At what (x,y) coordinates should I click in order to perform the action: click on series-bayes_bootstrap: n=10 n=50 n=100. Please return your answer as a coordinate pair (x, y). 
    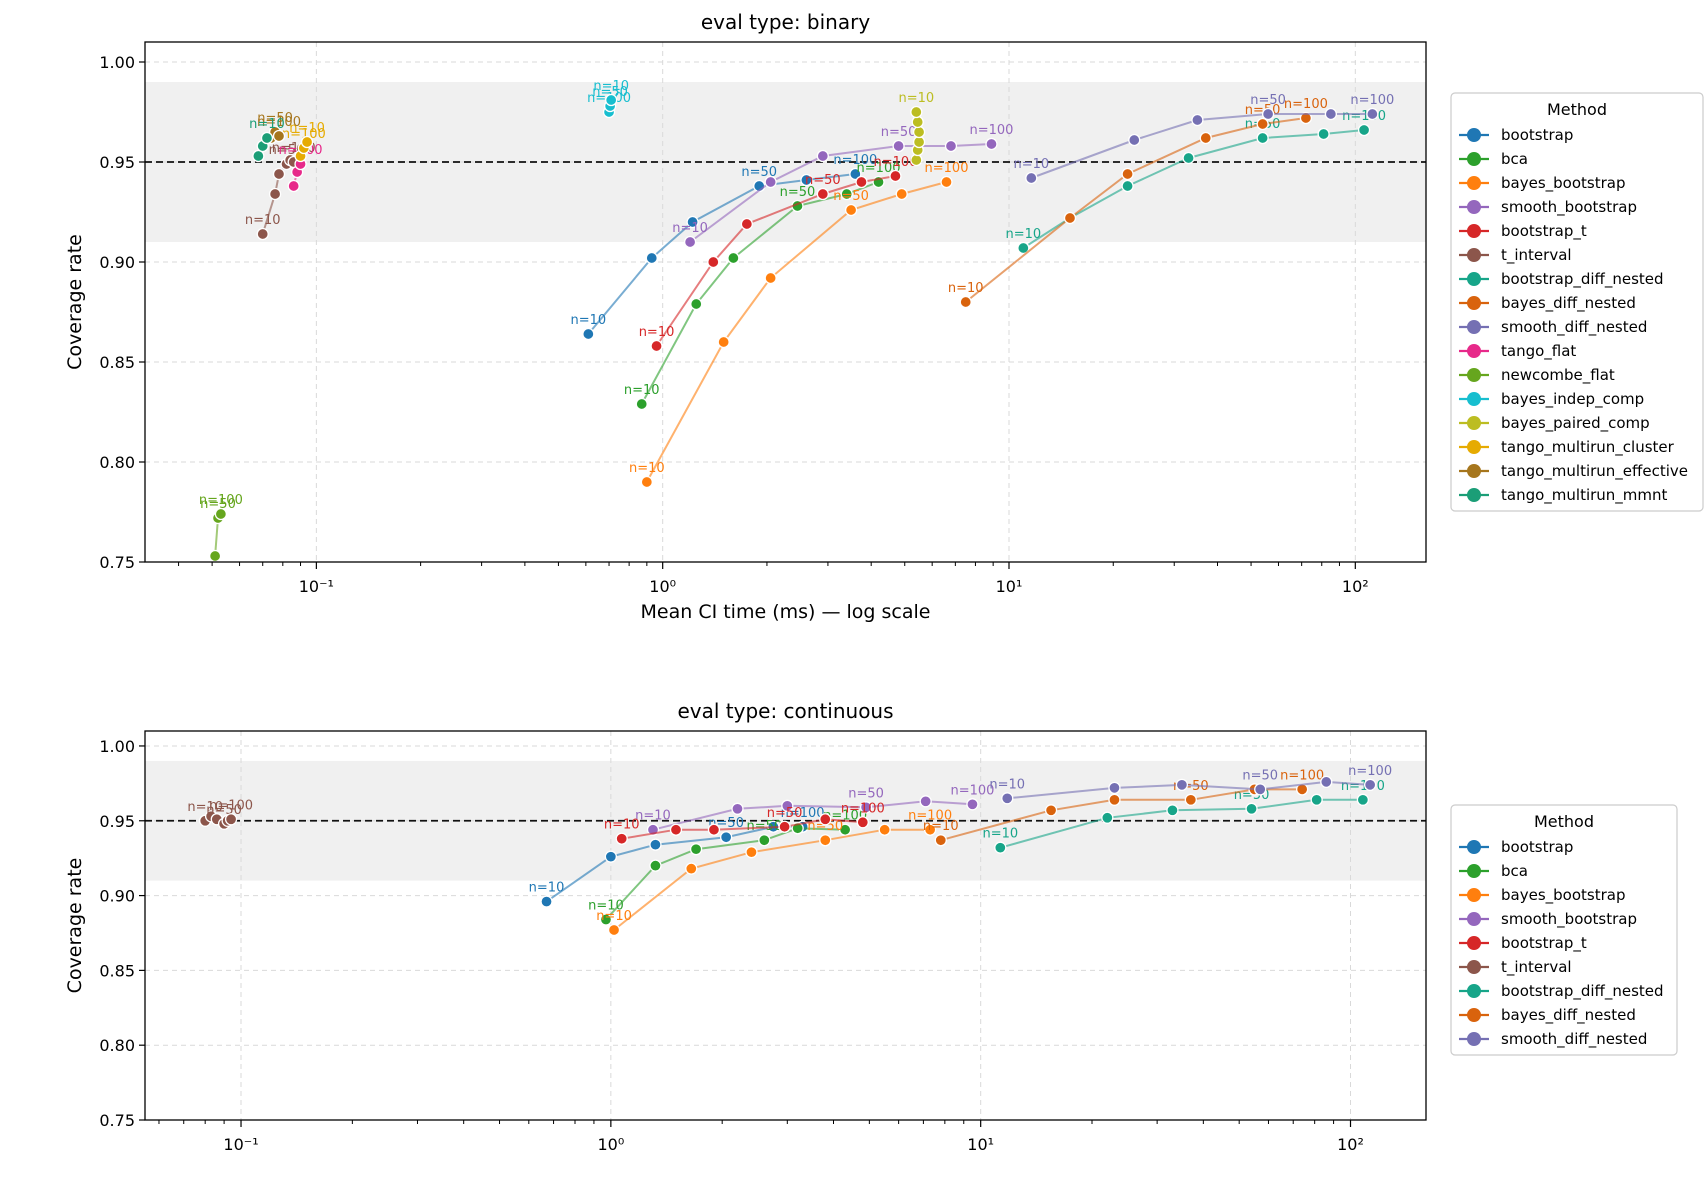
    Looking at the image, I should click on (774, 873).